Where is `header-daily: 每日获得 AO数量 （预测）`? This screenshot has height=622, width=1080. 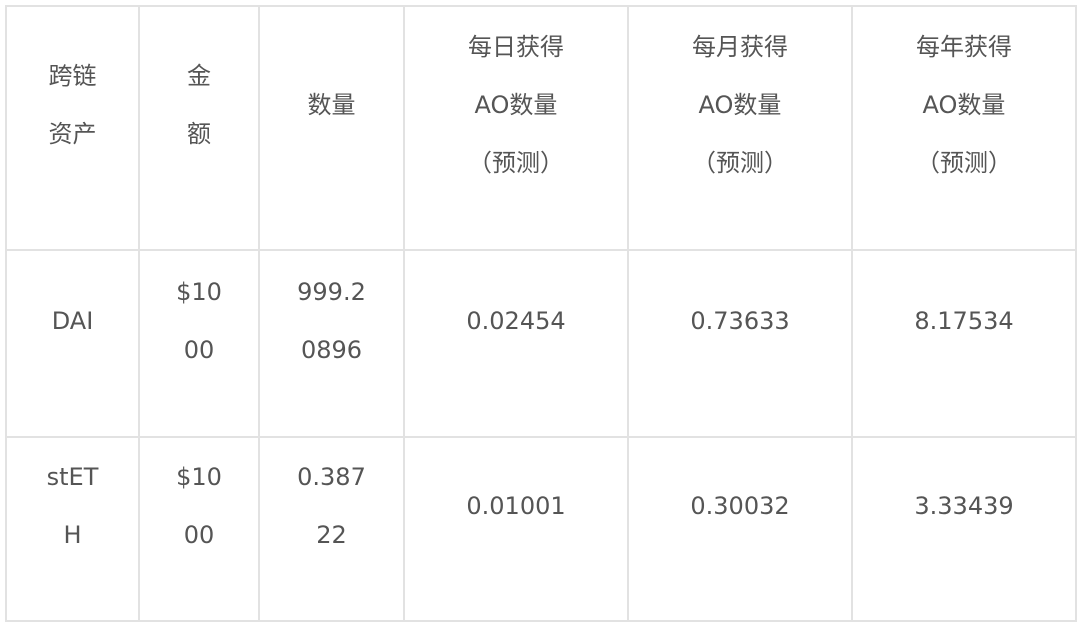
header-daily: 每日获得 AO数量 （预测） is located at coordinates (516, 128).